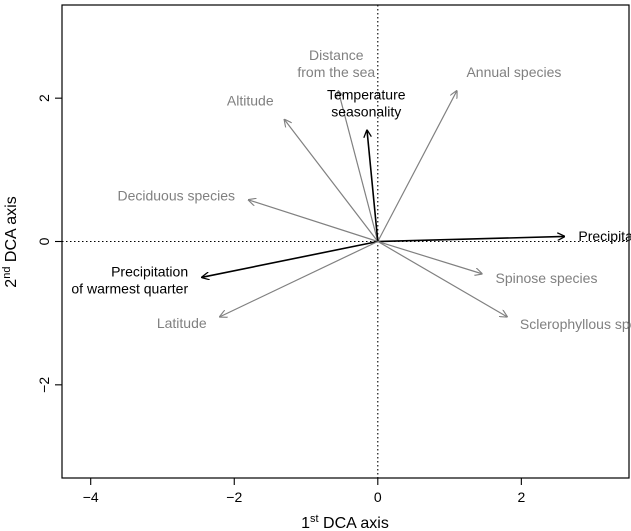  What do you see at coordinates (290, 259) in the screenshot?
I see `vector-precipitation-of-warmest-quarter` at bounding box center [290, 259].